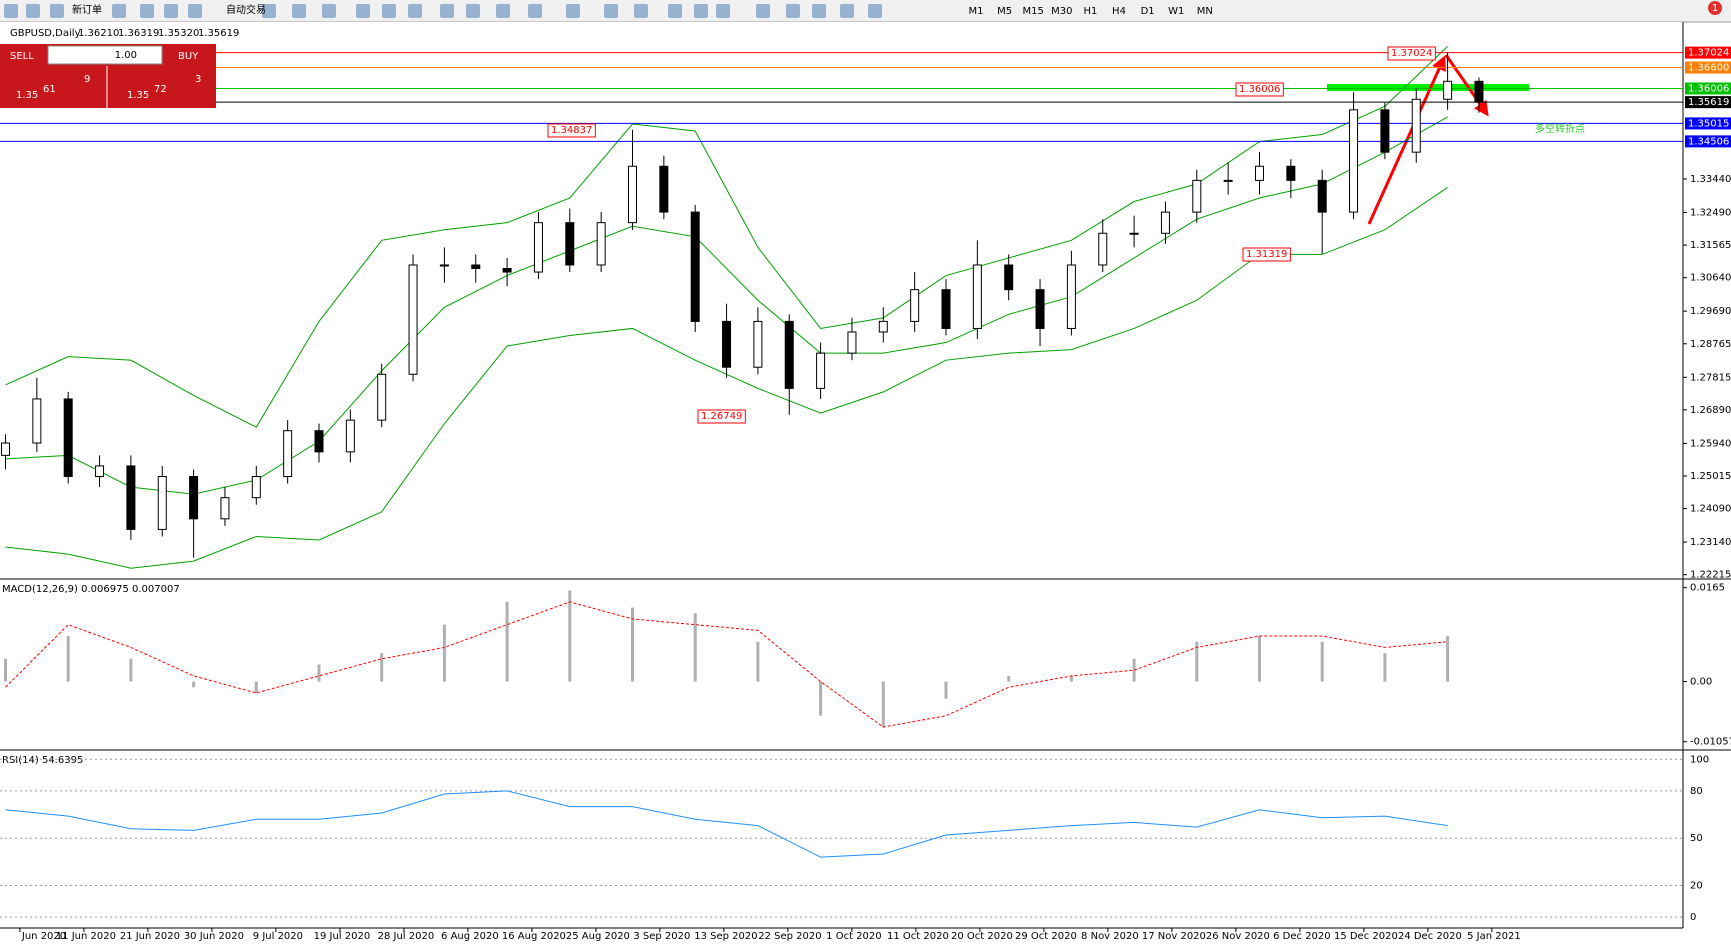 This screenshot has height=948, width=1731. What do you see at coordinates (1710, 311) in the screenshot?
I see `y-tick-label: 1.29690` at bounding box center [1710, 311].